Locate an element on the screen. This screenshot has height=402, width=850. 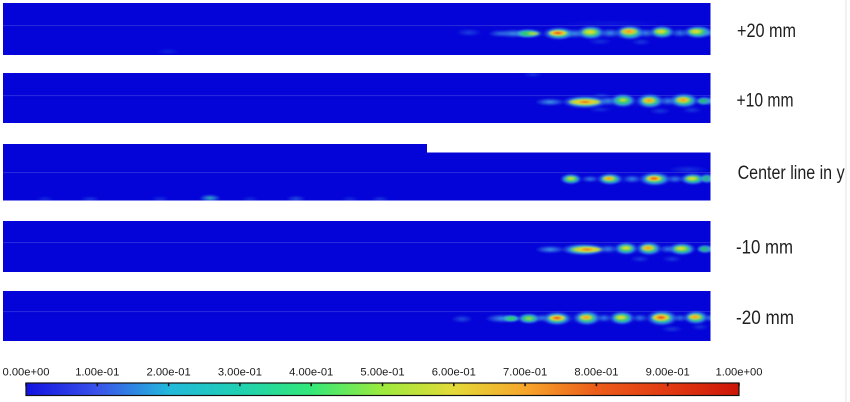
svg-text: +10 mm is located at coordinates (765, 100).